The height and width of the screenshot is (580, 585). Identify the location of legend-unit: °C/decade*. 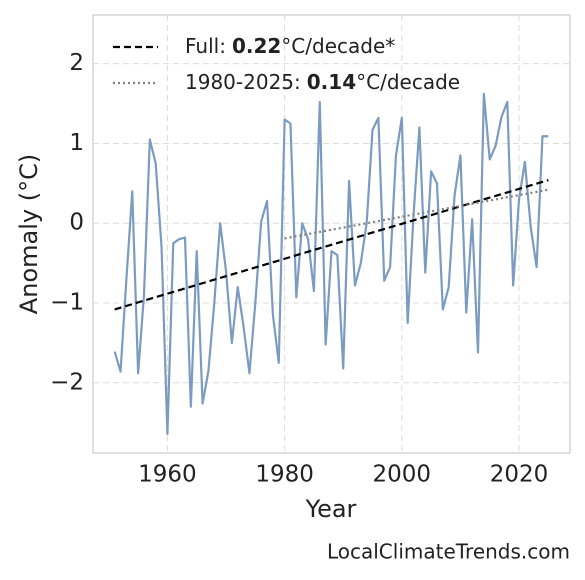
(338, 46).